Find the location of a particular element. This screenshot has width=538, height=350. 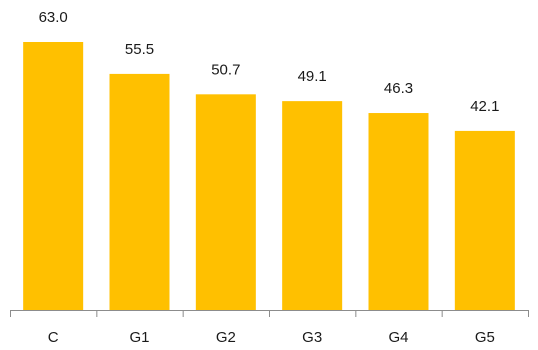

value-label-g3: 49.1 is located at coordinates (312, 76).